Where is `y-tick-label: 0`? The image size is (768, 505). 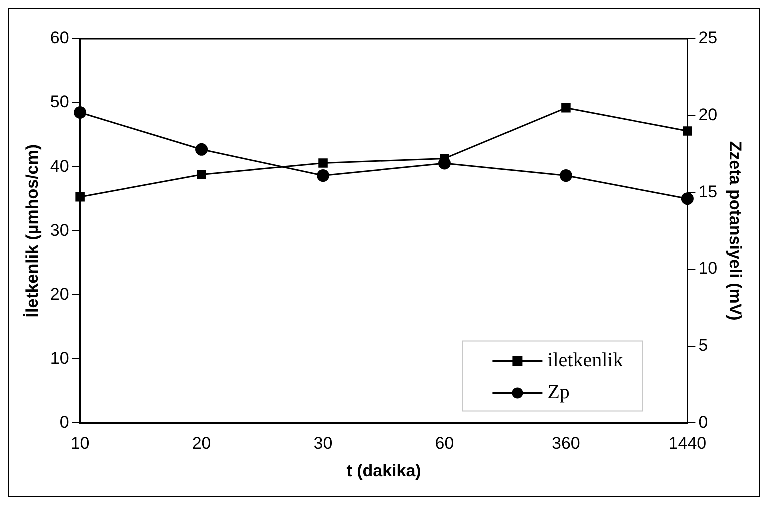
y-tick-label: 0 is located at coordinates (65, 422).